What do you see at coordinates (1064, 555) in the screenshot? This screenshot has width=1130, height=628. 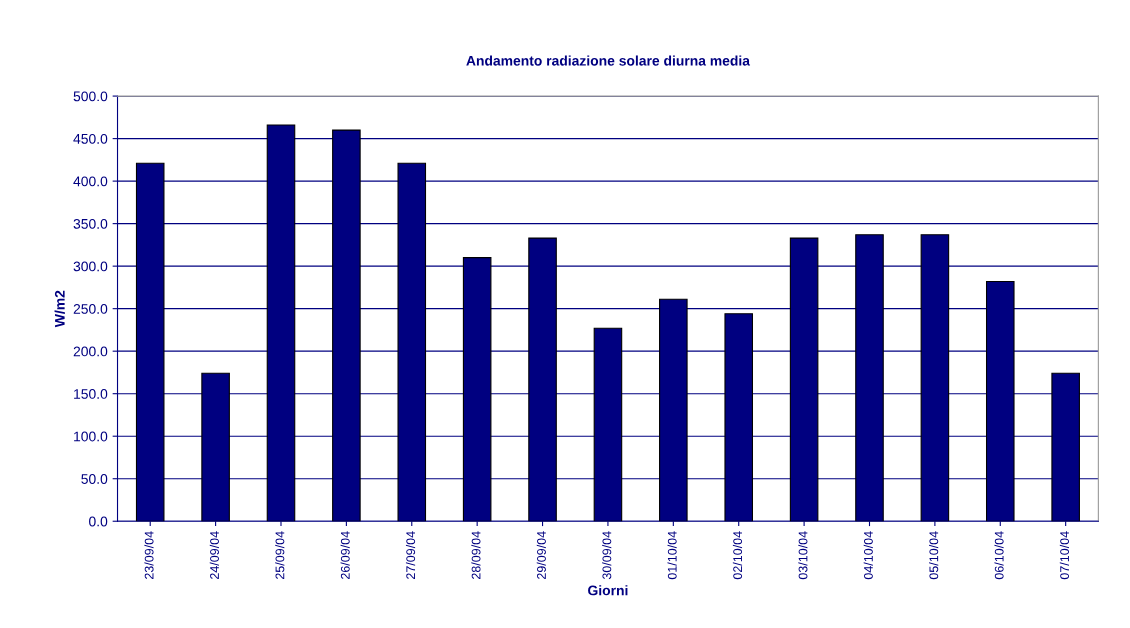 I see `x-tick-label: 07/10/04` at bounding box center [1064, 555].